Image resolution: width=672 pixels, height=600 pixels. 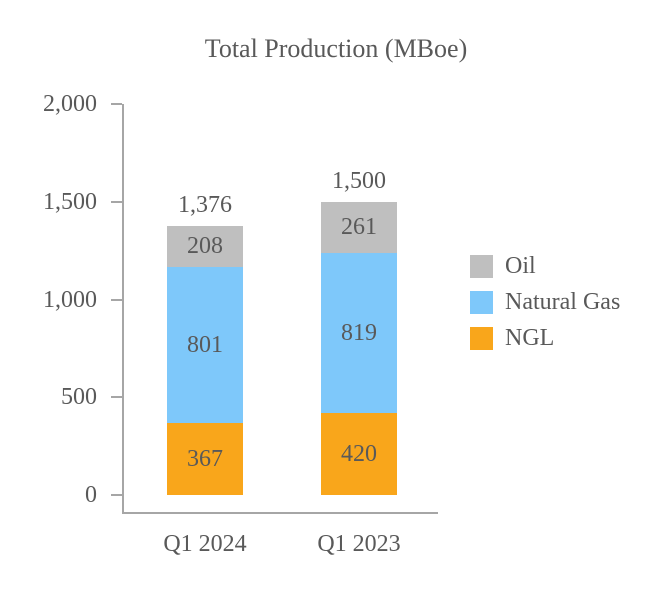 What do you see at coordinates (336, 48) in the screenshot?
I see `chart-title: Total Production (MBoe)` at bounding box center [336, 48].